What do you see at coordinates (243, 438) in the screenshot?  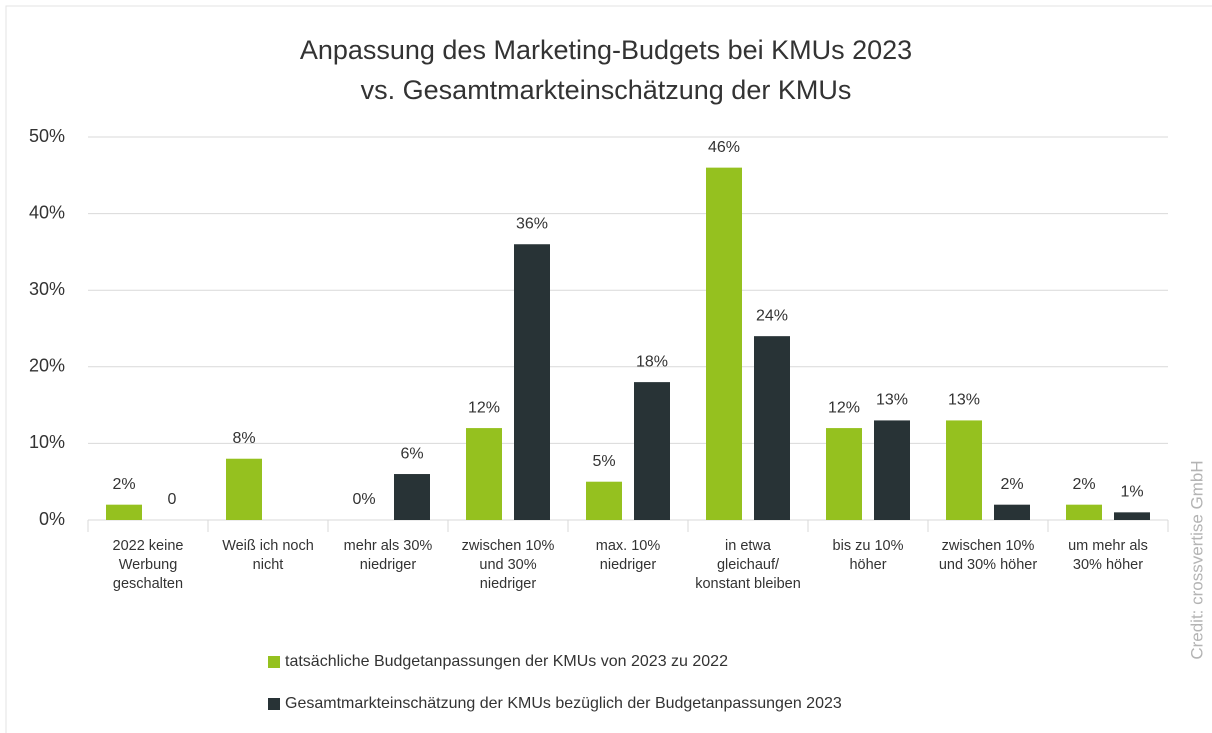 I see `data-label: 8%` at bounding box center [243, 438].